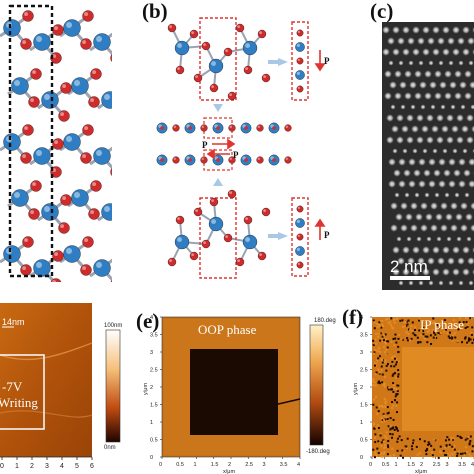  What do you see at coordinates (47, 466) in the screenshot?
I see `afm-x-tick: 3` at bounding box center [47, 466].